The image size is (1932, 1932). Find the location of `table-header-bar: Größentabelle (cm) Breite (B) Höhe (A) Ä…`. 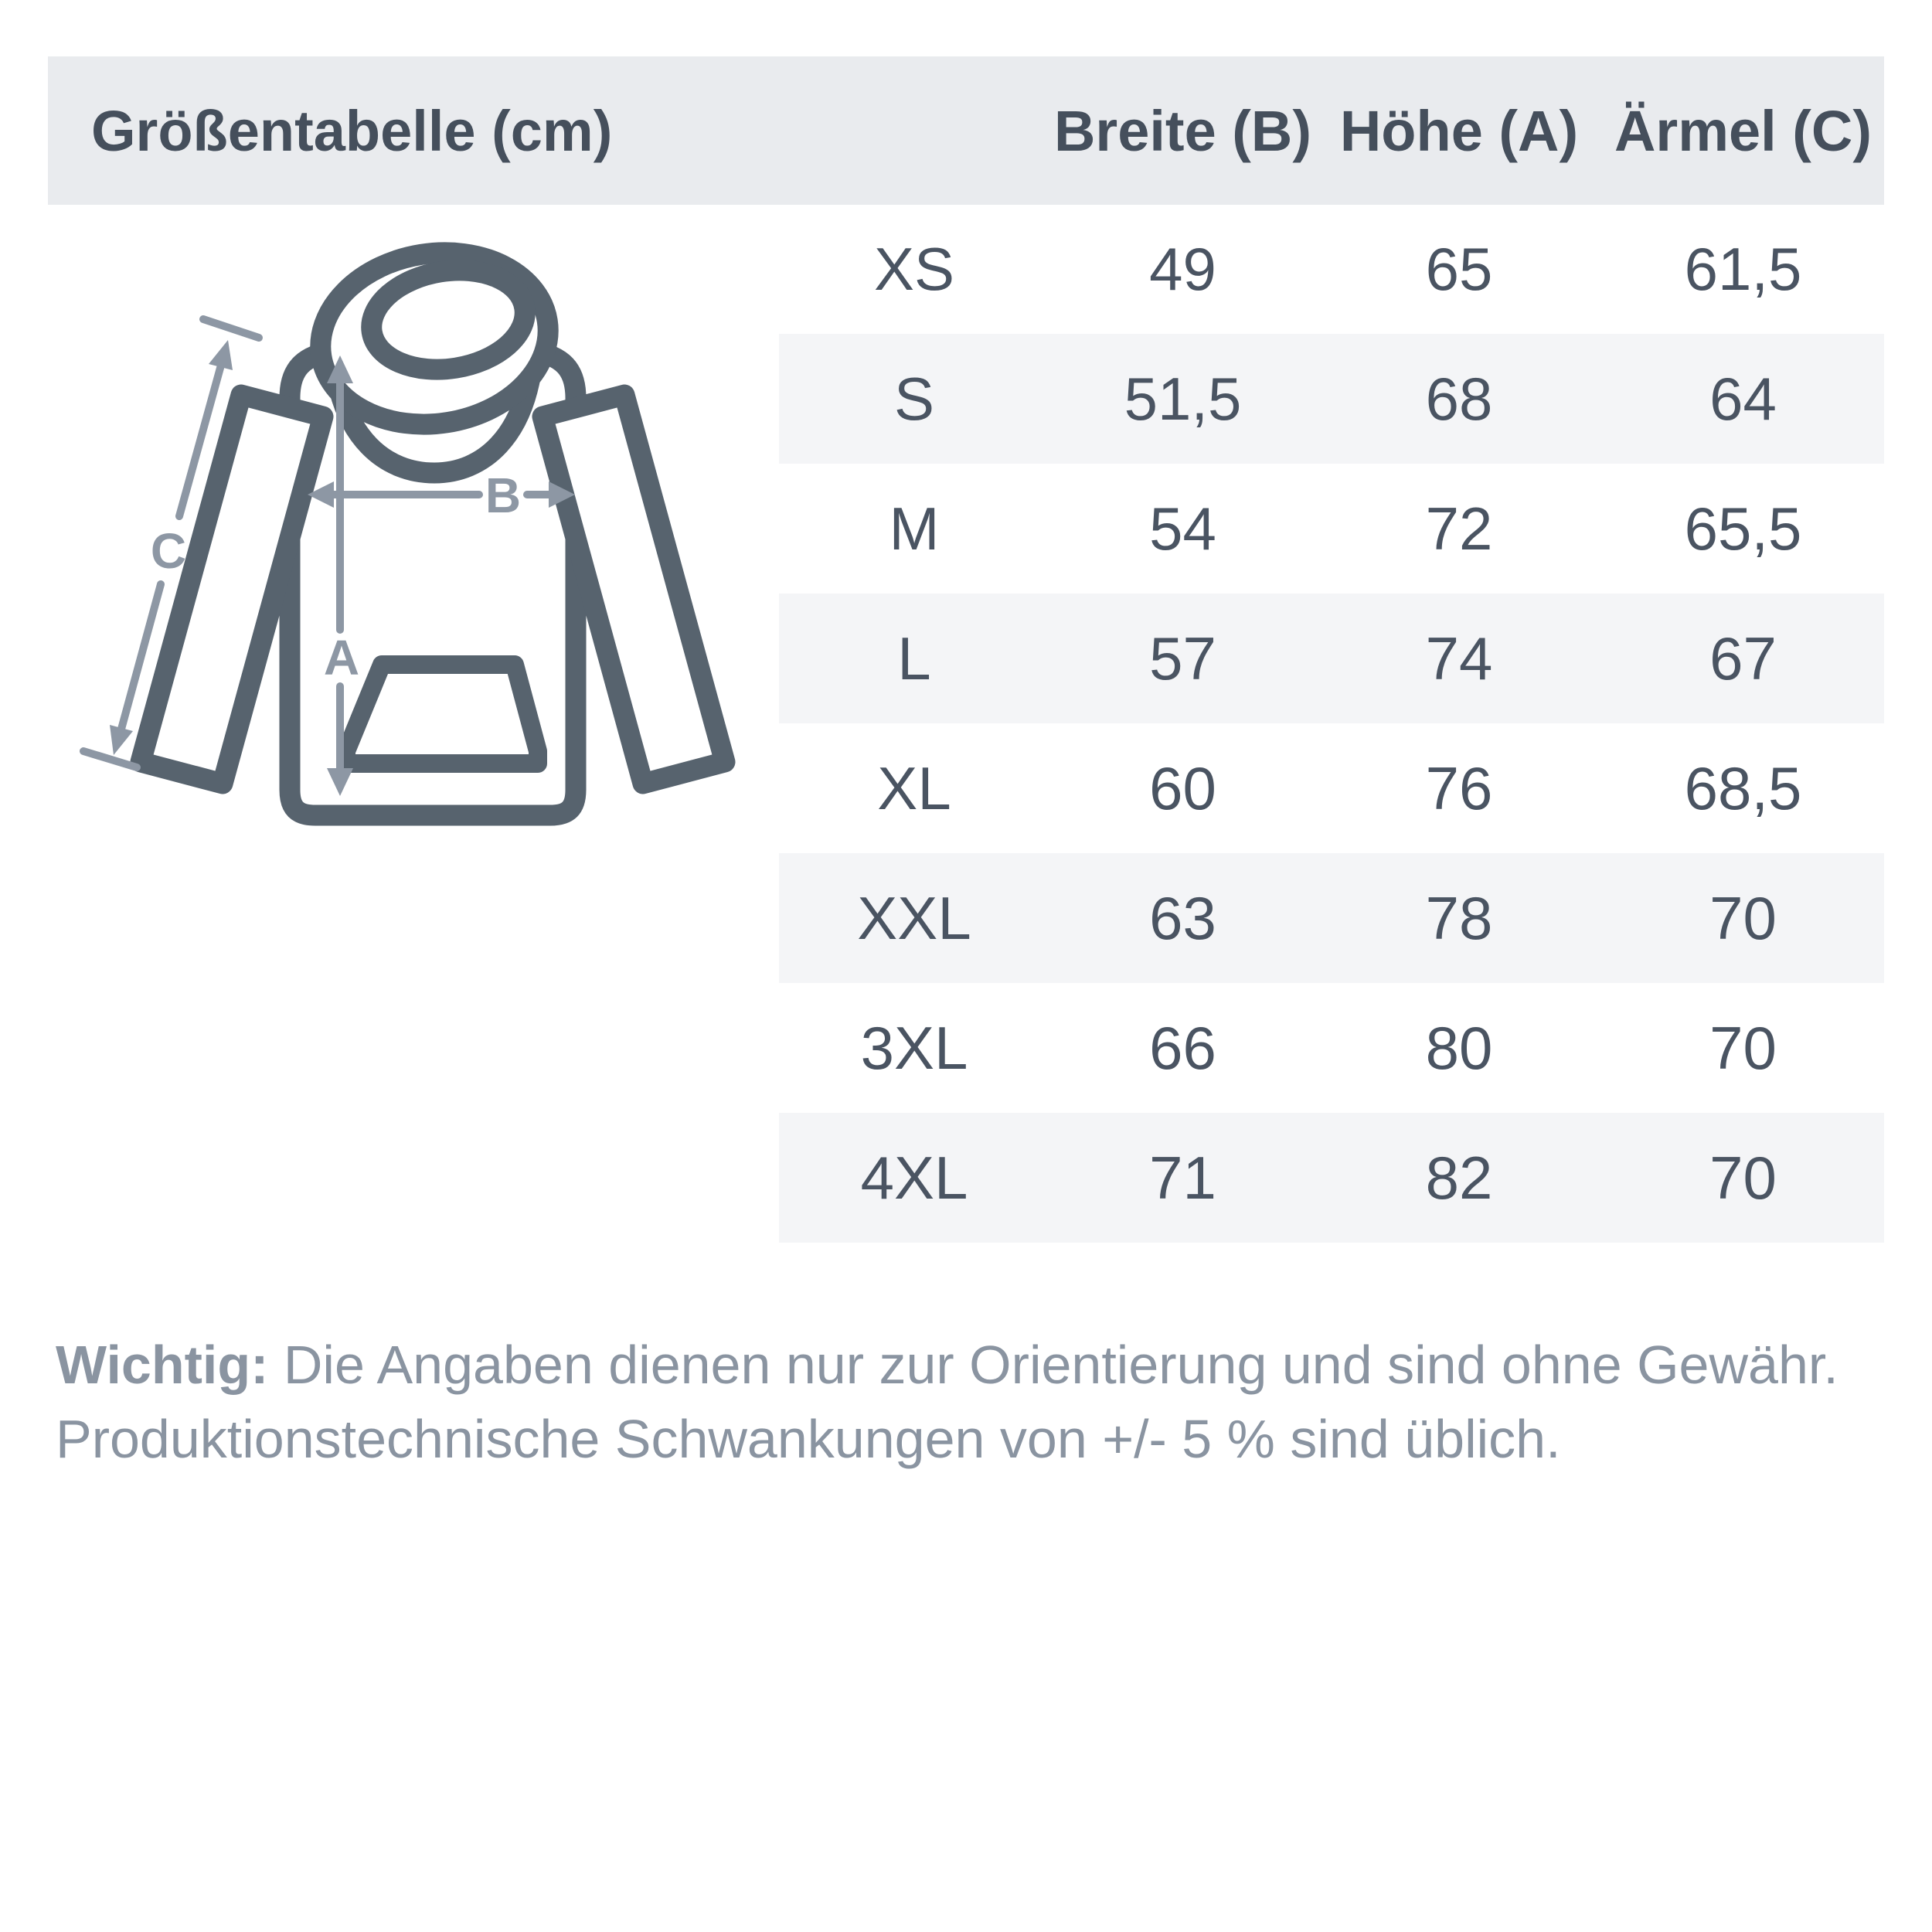

table-header-bar: Größentabelle (cm) Breite (B) Höhe (A) Ä… is located at coordinates (966, 130).